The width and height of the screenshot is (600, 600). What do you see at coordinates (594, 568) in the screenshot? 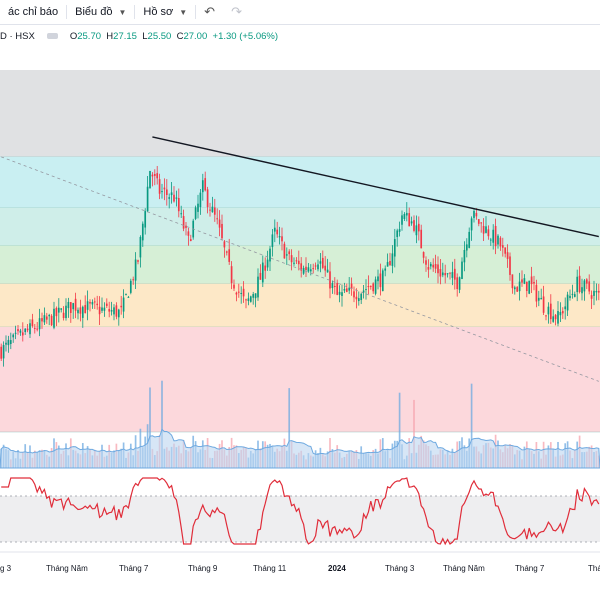
I see `time-axis-label: Tháng` at bounding box center [594, 568].